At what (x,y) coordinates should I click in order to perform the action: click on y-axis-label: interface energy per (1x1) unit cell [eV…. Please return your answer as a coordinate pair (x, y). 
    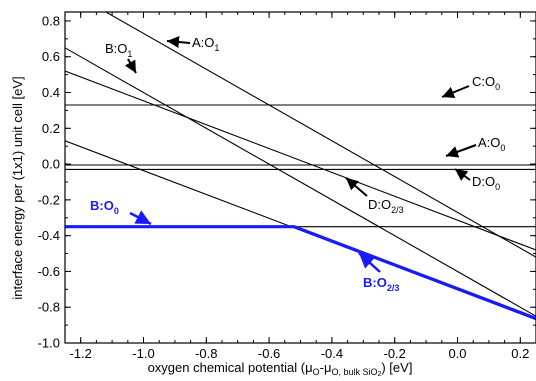
    Looking at the image, I should click on (17, 187).